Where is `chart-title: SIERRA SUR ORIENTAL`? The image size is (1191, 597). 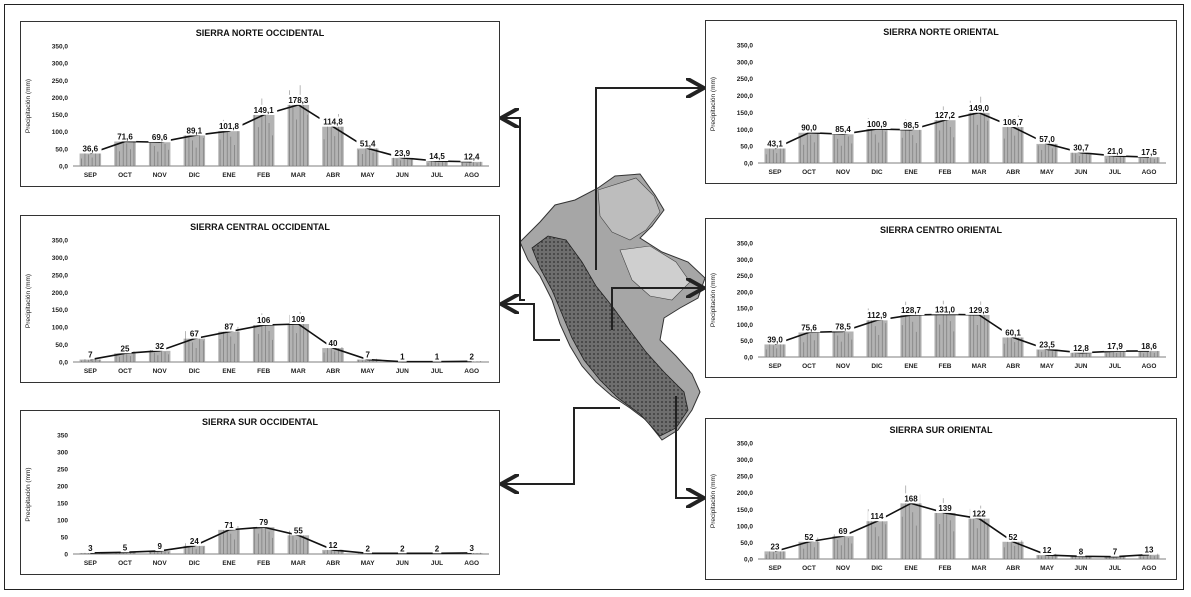 chart-title: SIERRA SUR ORIENTAL is located at coordinates (941, 430).